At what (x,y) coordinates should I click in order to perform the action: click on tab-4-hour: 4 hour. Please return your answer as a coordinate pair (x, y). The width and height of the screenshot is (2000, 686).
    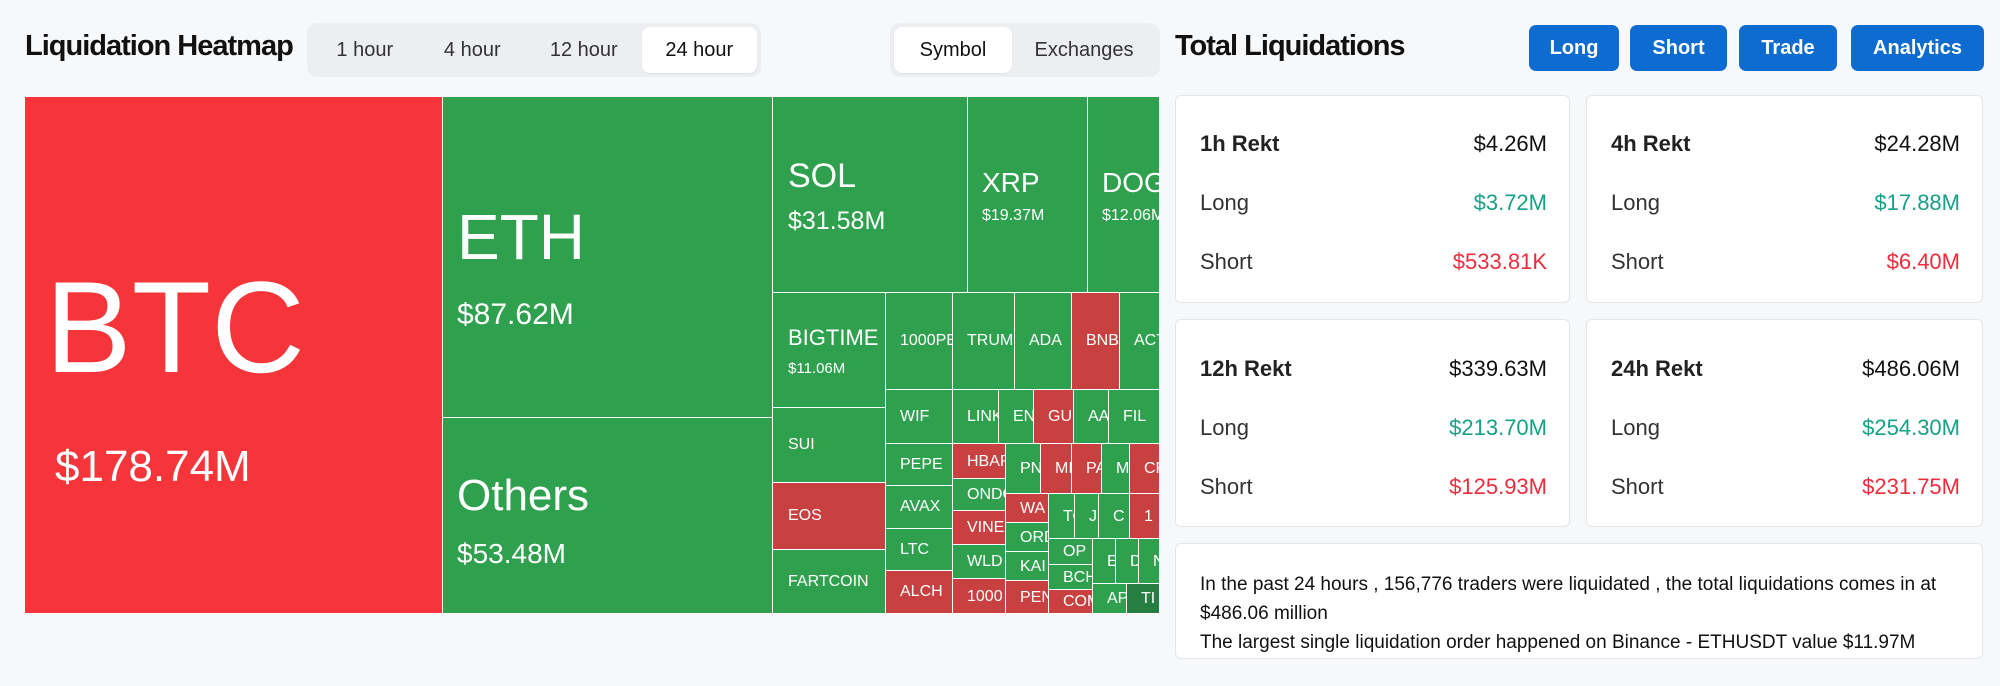
    Looking at the image, I should click on (472, 49).